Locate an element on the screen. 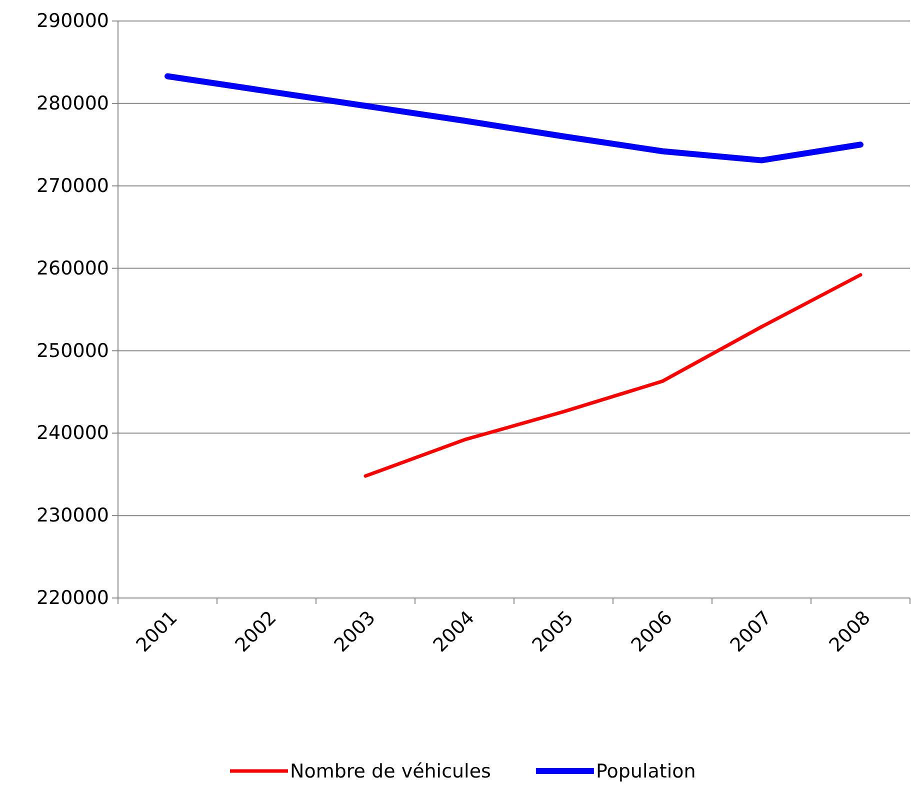  y-tick-label: 280000 is located at coordinates (72, 103).